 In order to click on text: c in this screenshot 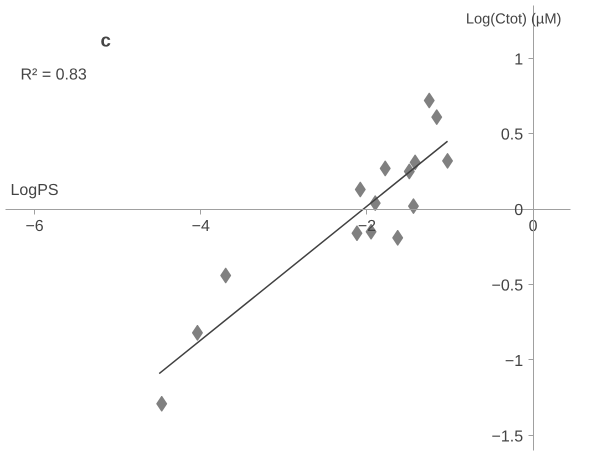, I will do `click(105, 40)`.